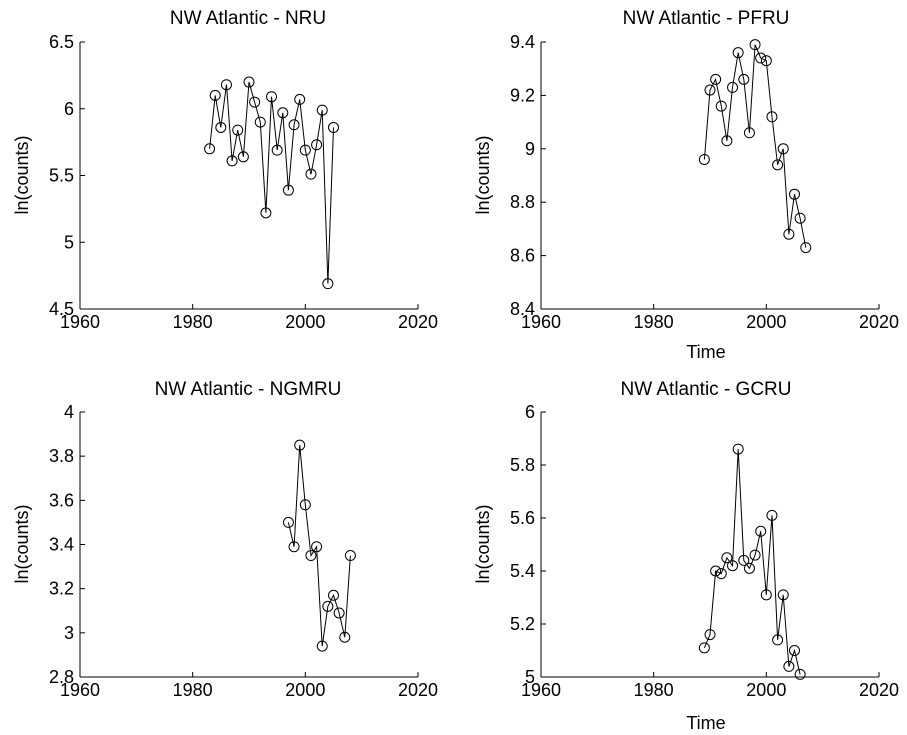 Image resolution: width=907 pixels, height=735 pixels. What do you see at coordinates (522, 256) in the screenshot?
I see `y-tick-label: 8.6` at bounding box center [522, 256].